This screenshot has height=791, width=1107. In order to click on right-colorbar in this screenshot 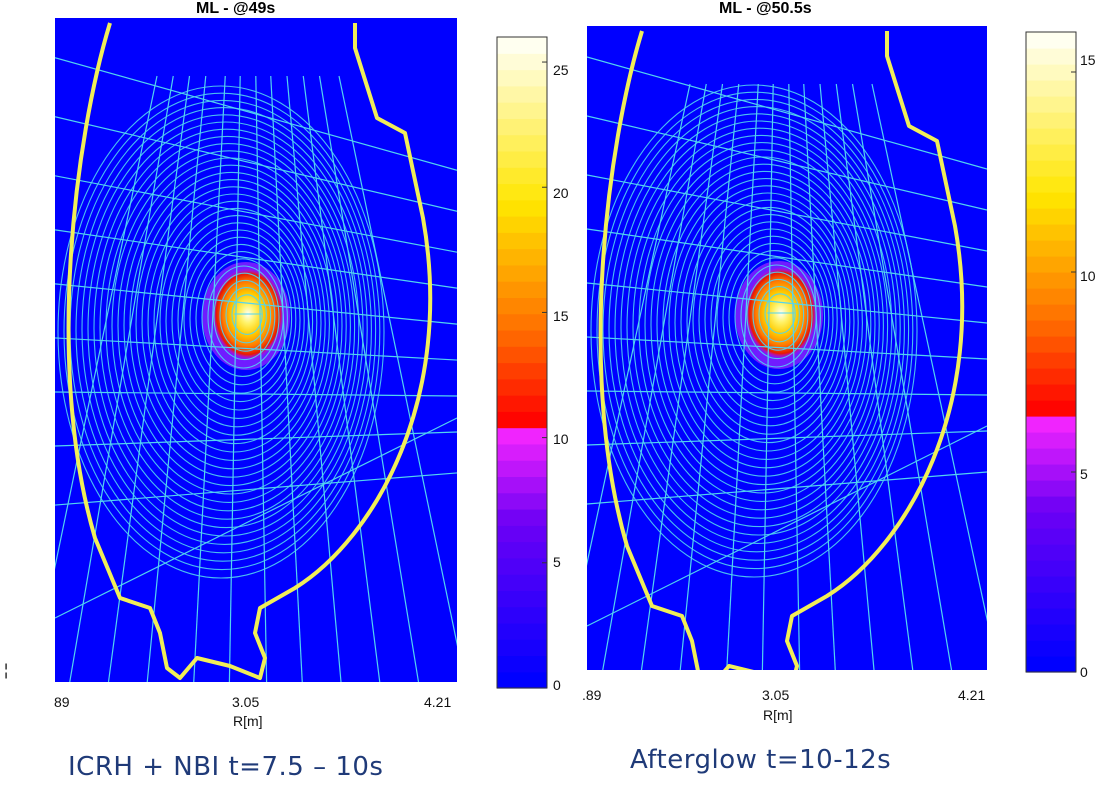, I will do `click(1051, 352)`.